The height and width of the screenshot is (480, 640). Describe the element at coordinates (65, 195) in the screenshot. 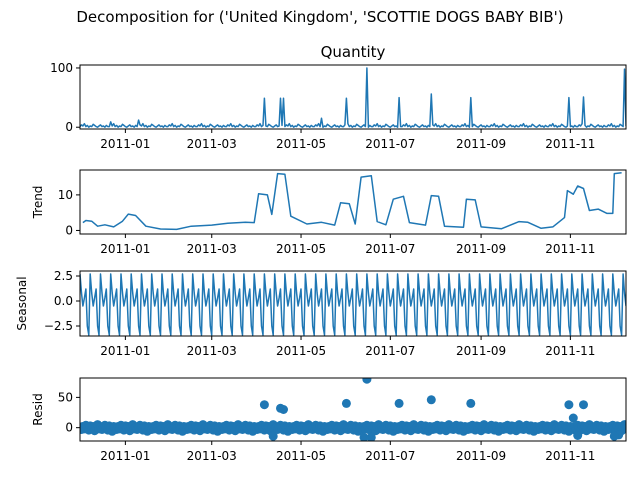

I see `y-tick-label: 10` at that location.